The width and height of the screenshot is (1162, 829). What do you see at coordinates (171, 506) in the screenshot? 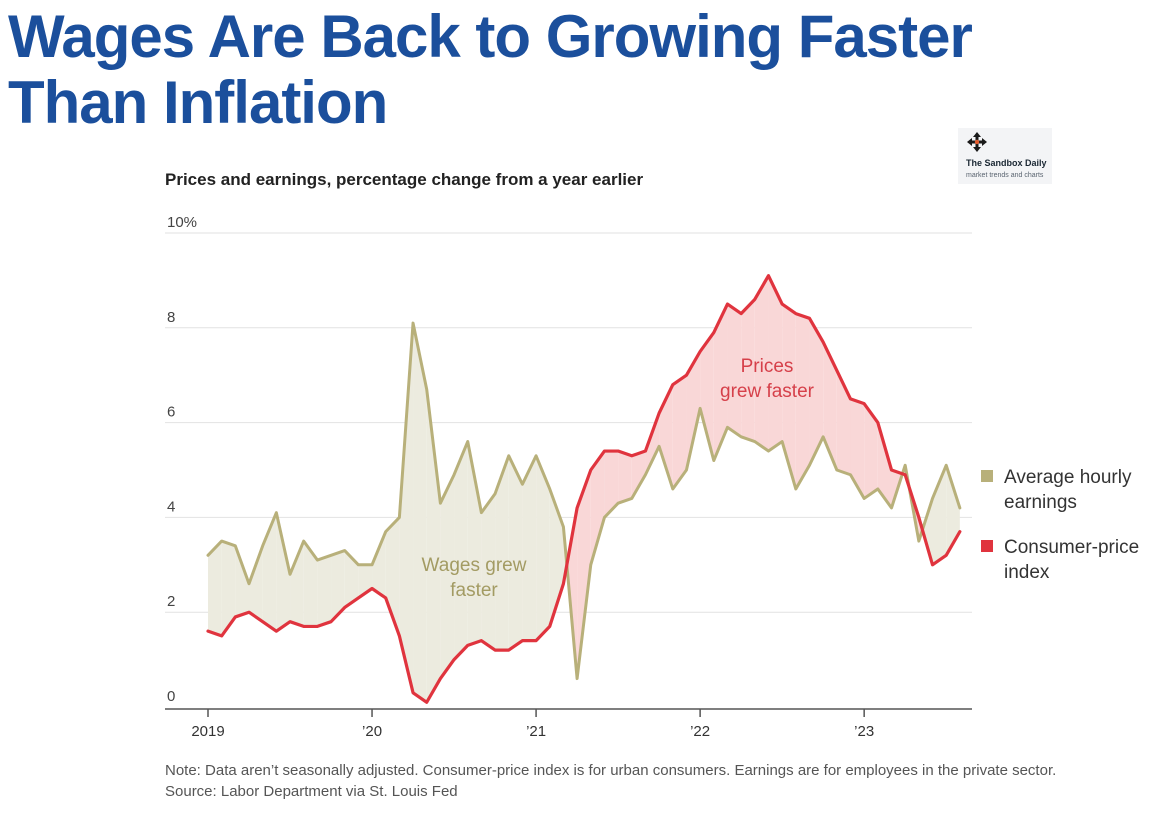
I see `y-tick-label: 4` at bounding box center [171, 506].